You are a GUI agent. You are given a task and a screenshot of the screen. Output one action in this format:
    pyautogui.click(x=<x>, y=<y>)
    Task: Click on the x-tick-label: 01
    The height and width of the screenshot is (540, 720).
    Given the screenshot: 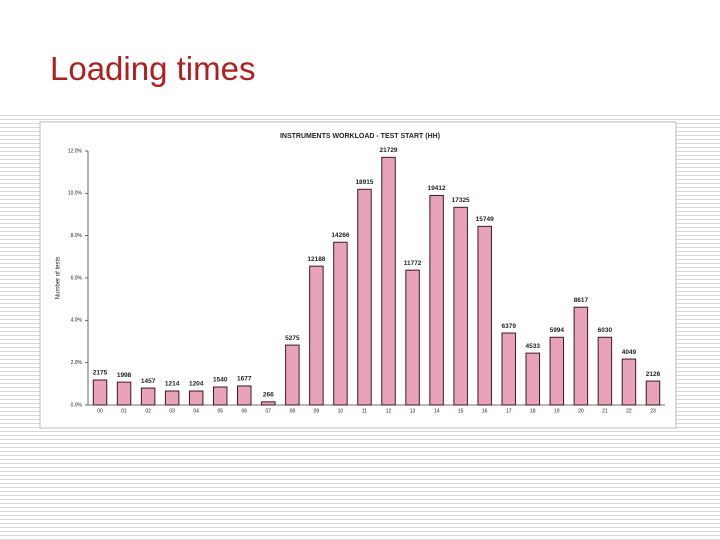 What is the action you would take?
    pyautogui.click(x=124, y=411)
    